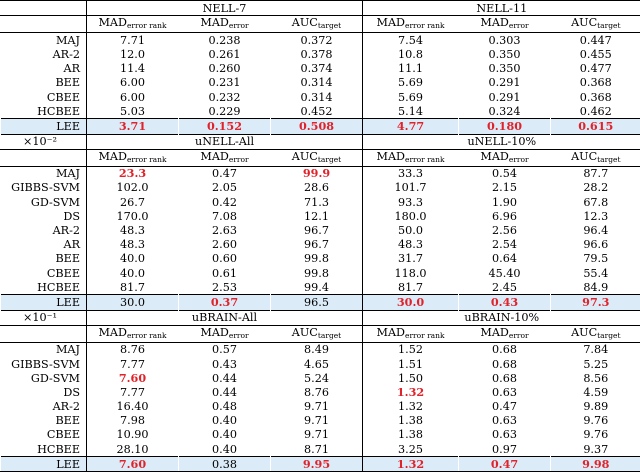  Describe the element at coordinates (505, 364) in the screenshot. I see `table-cell: 0.68` at that location.